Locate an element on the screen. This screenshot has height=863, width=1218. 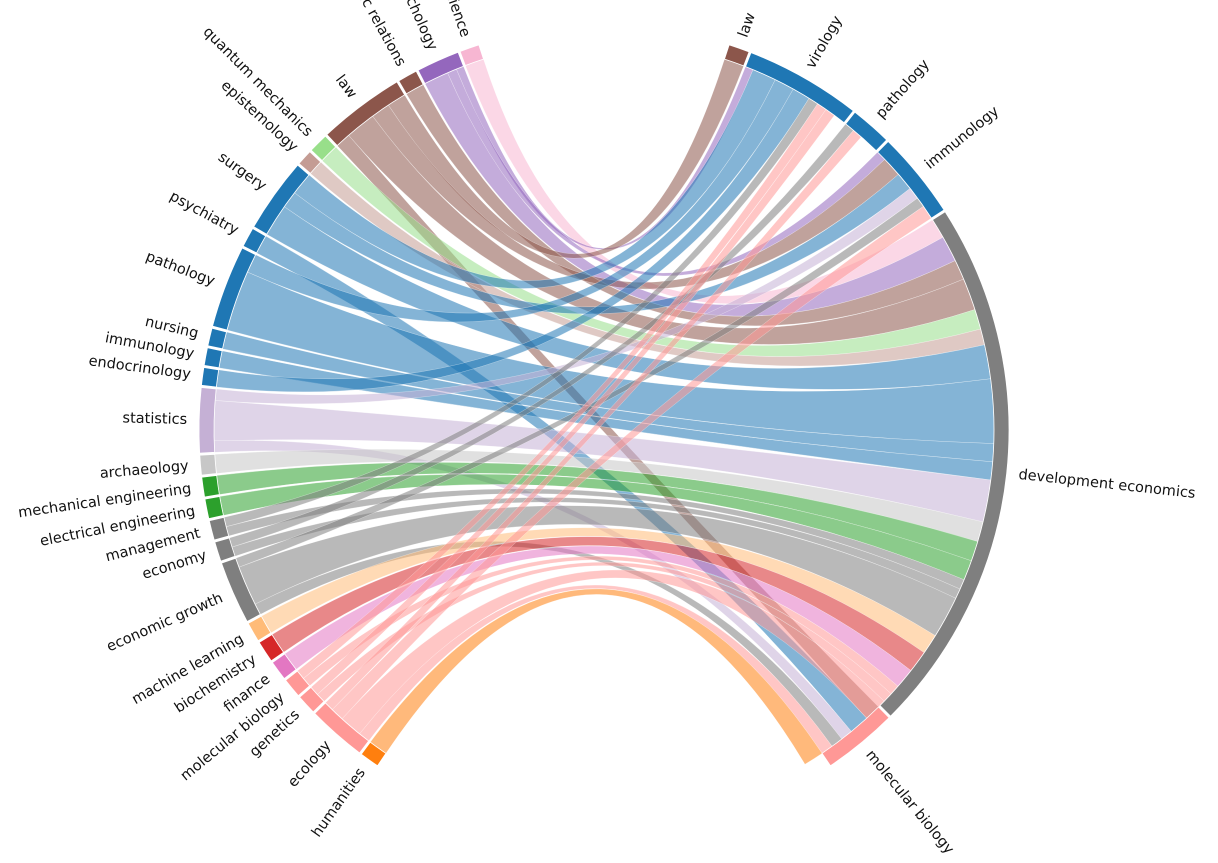
node-label-left-law: law is located at coordinates (346, 87).